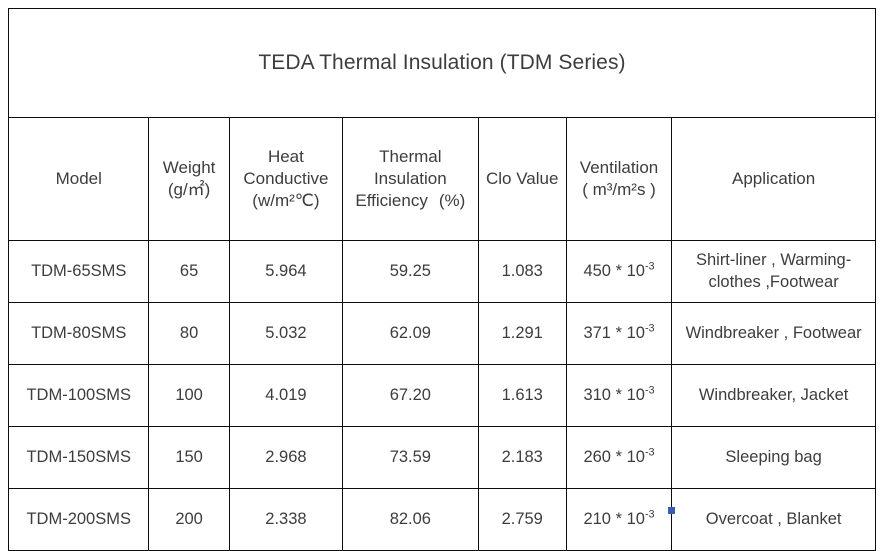  I want to click on cell-application: Windbreaker , Footwear, so click(773, 333).